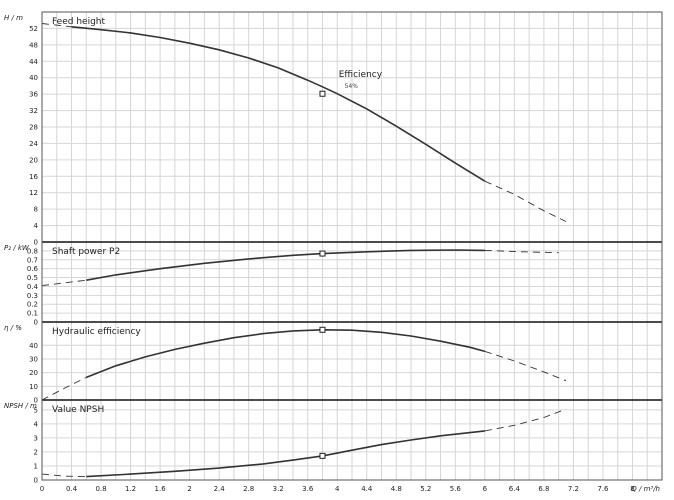  Describe the element at coordinates (543, 489) in the screenshot. I see `x-tick-label: 6.8` at that location.